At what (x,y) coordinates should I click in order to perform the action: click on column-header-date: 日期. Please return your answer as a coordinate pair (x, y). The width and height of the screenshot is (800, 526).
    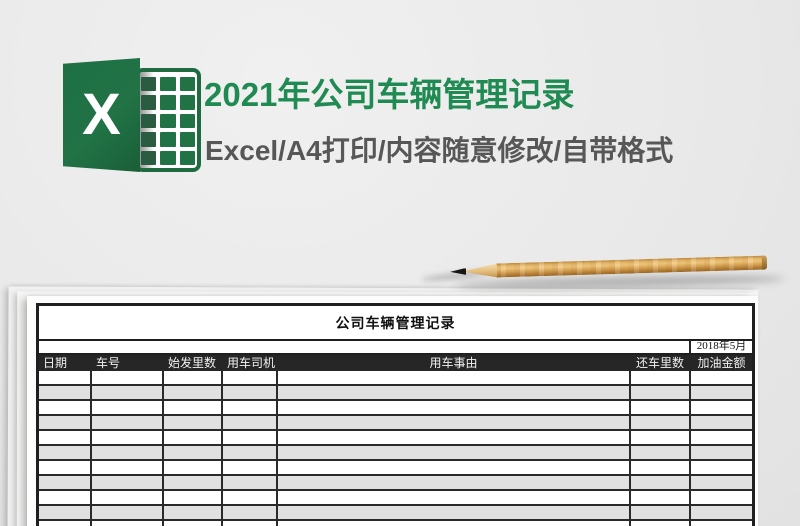
    Looking at the image, I should click on (65, 363).